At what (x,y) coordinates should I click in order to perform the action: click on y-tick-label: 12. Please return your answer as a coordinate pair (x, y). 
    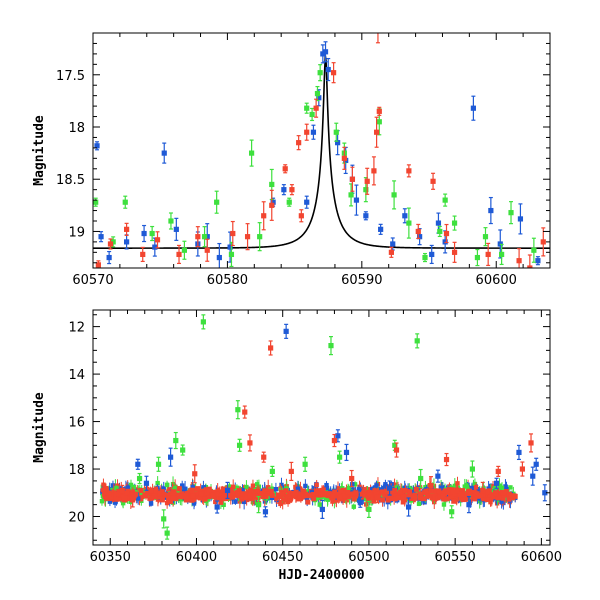
    Looking at the image, I should click on (76, 328).